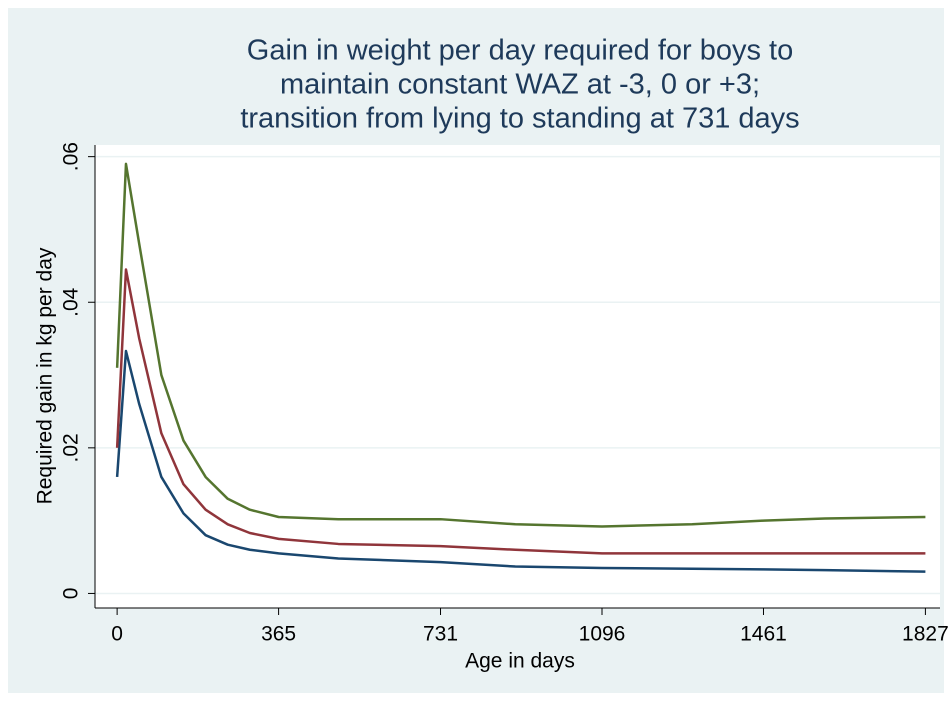 This screenshot has width=952, height=701. Describe the element at coordinates (602, 634) in the screenshot. I see `x-tick-label: 1096` at that location.